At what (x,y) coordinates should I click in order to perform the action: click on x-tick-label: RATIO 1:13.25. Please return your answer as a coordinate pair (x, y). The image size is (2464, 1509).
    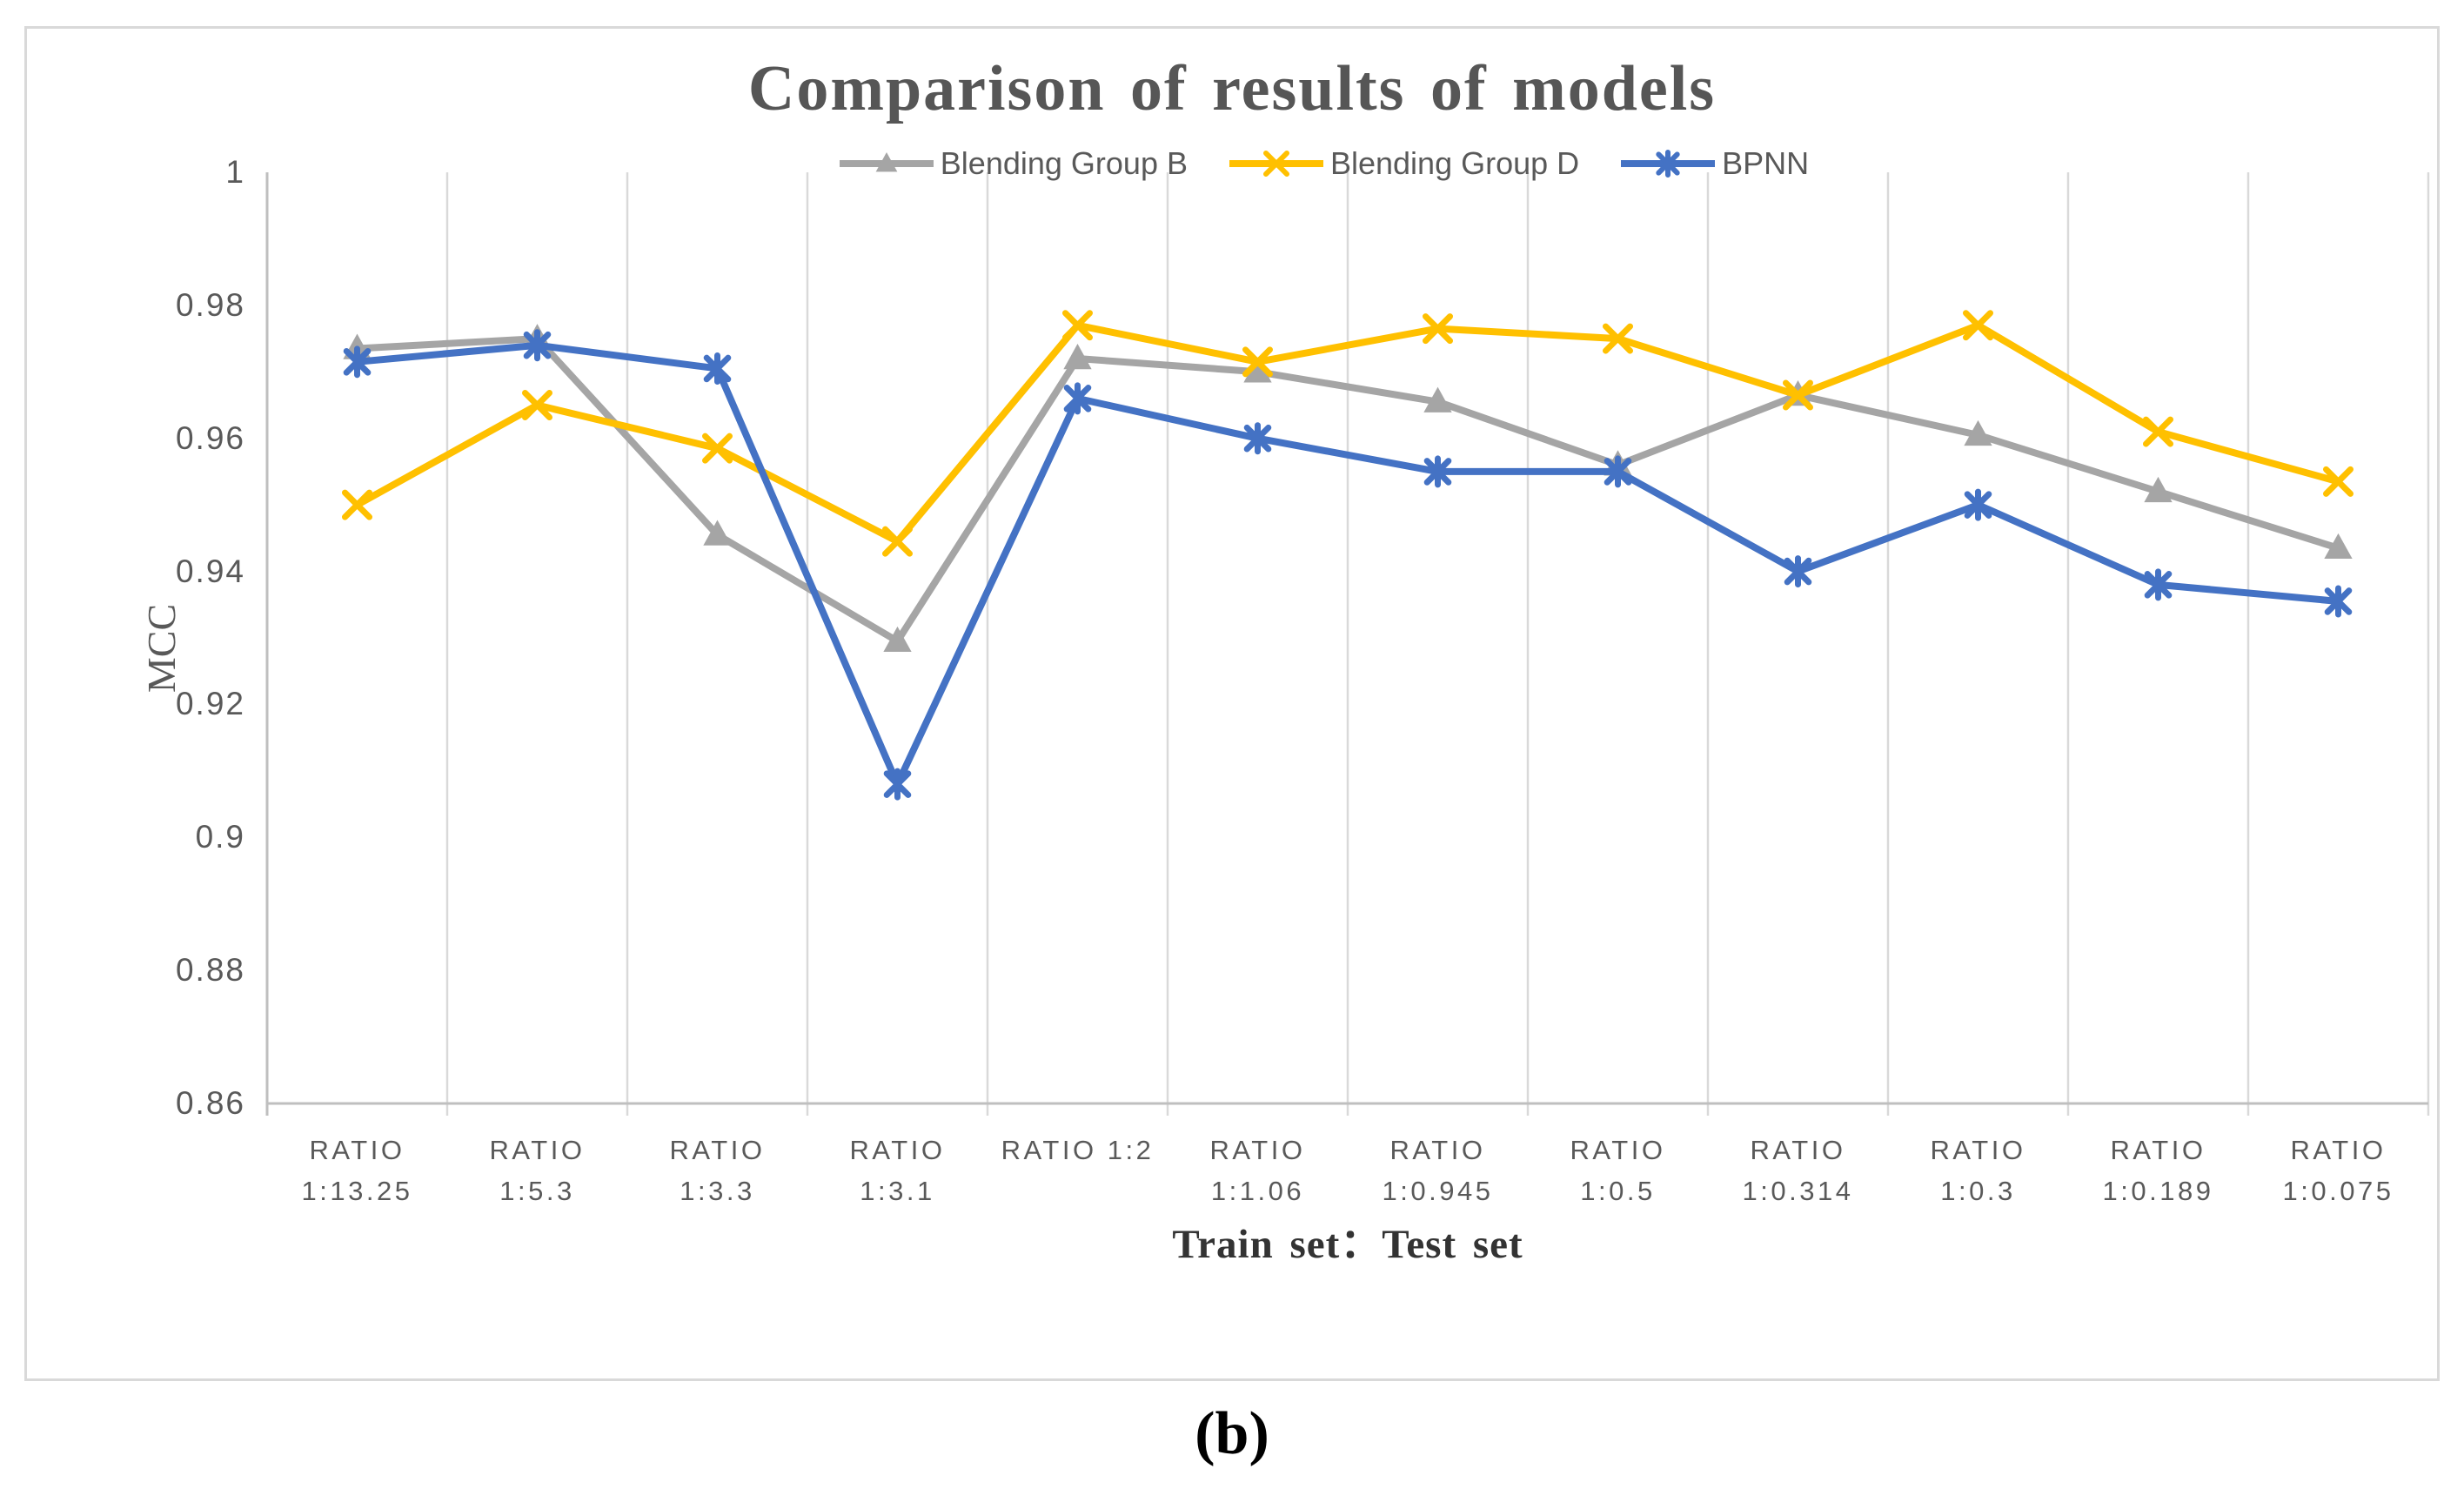
    Looking at the image, I should click on (357, 1170).